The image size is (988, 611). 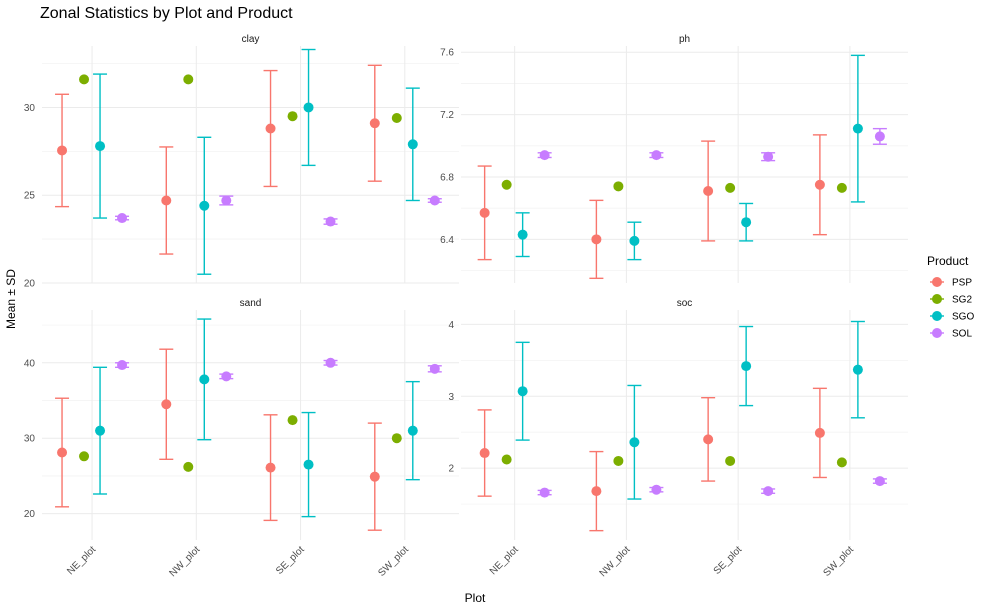 I want to click on legend-title: Product, so click(x=948, y=261).